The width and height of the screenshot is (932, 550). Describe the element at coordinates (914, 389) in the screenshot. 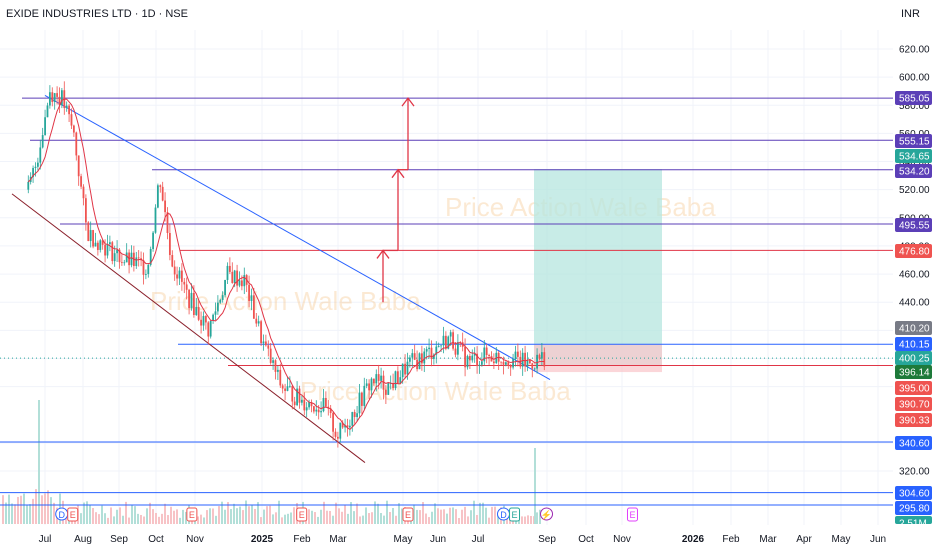

I see `price-badge-label: 395.00` at that location.